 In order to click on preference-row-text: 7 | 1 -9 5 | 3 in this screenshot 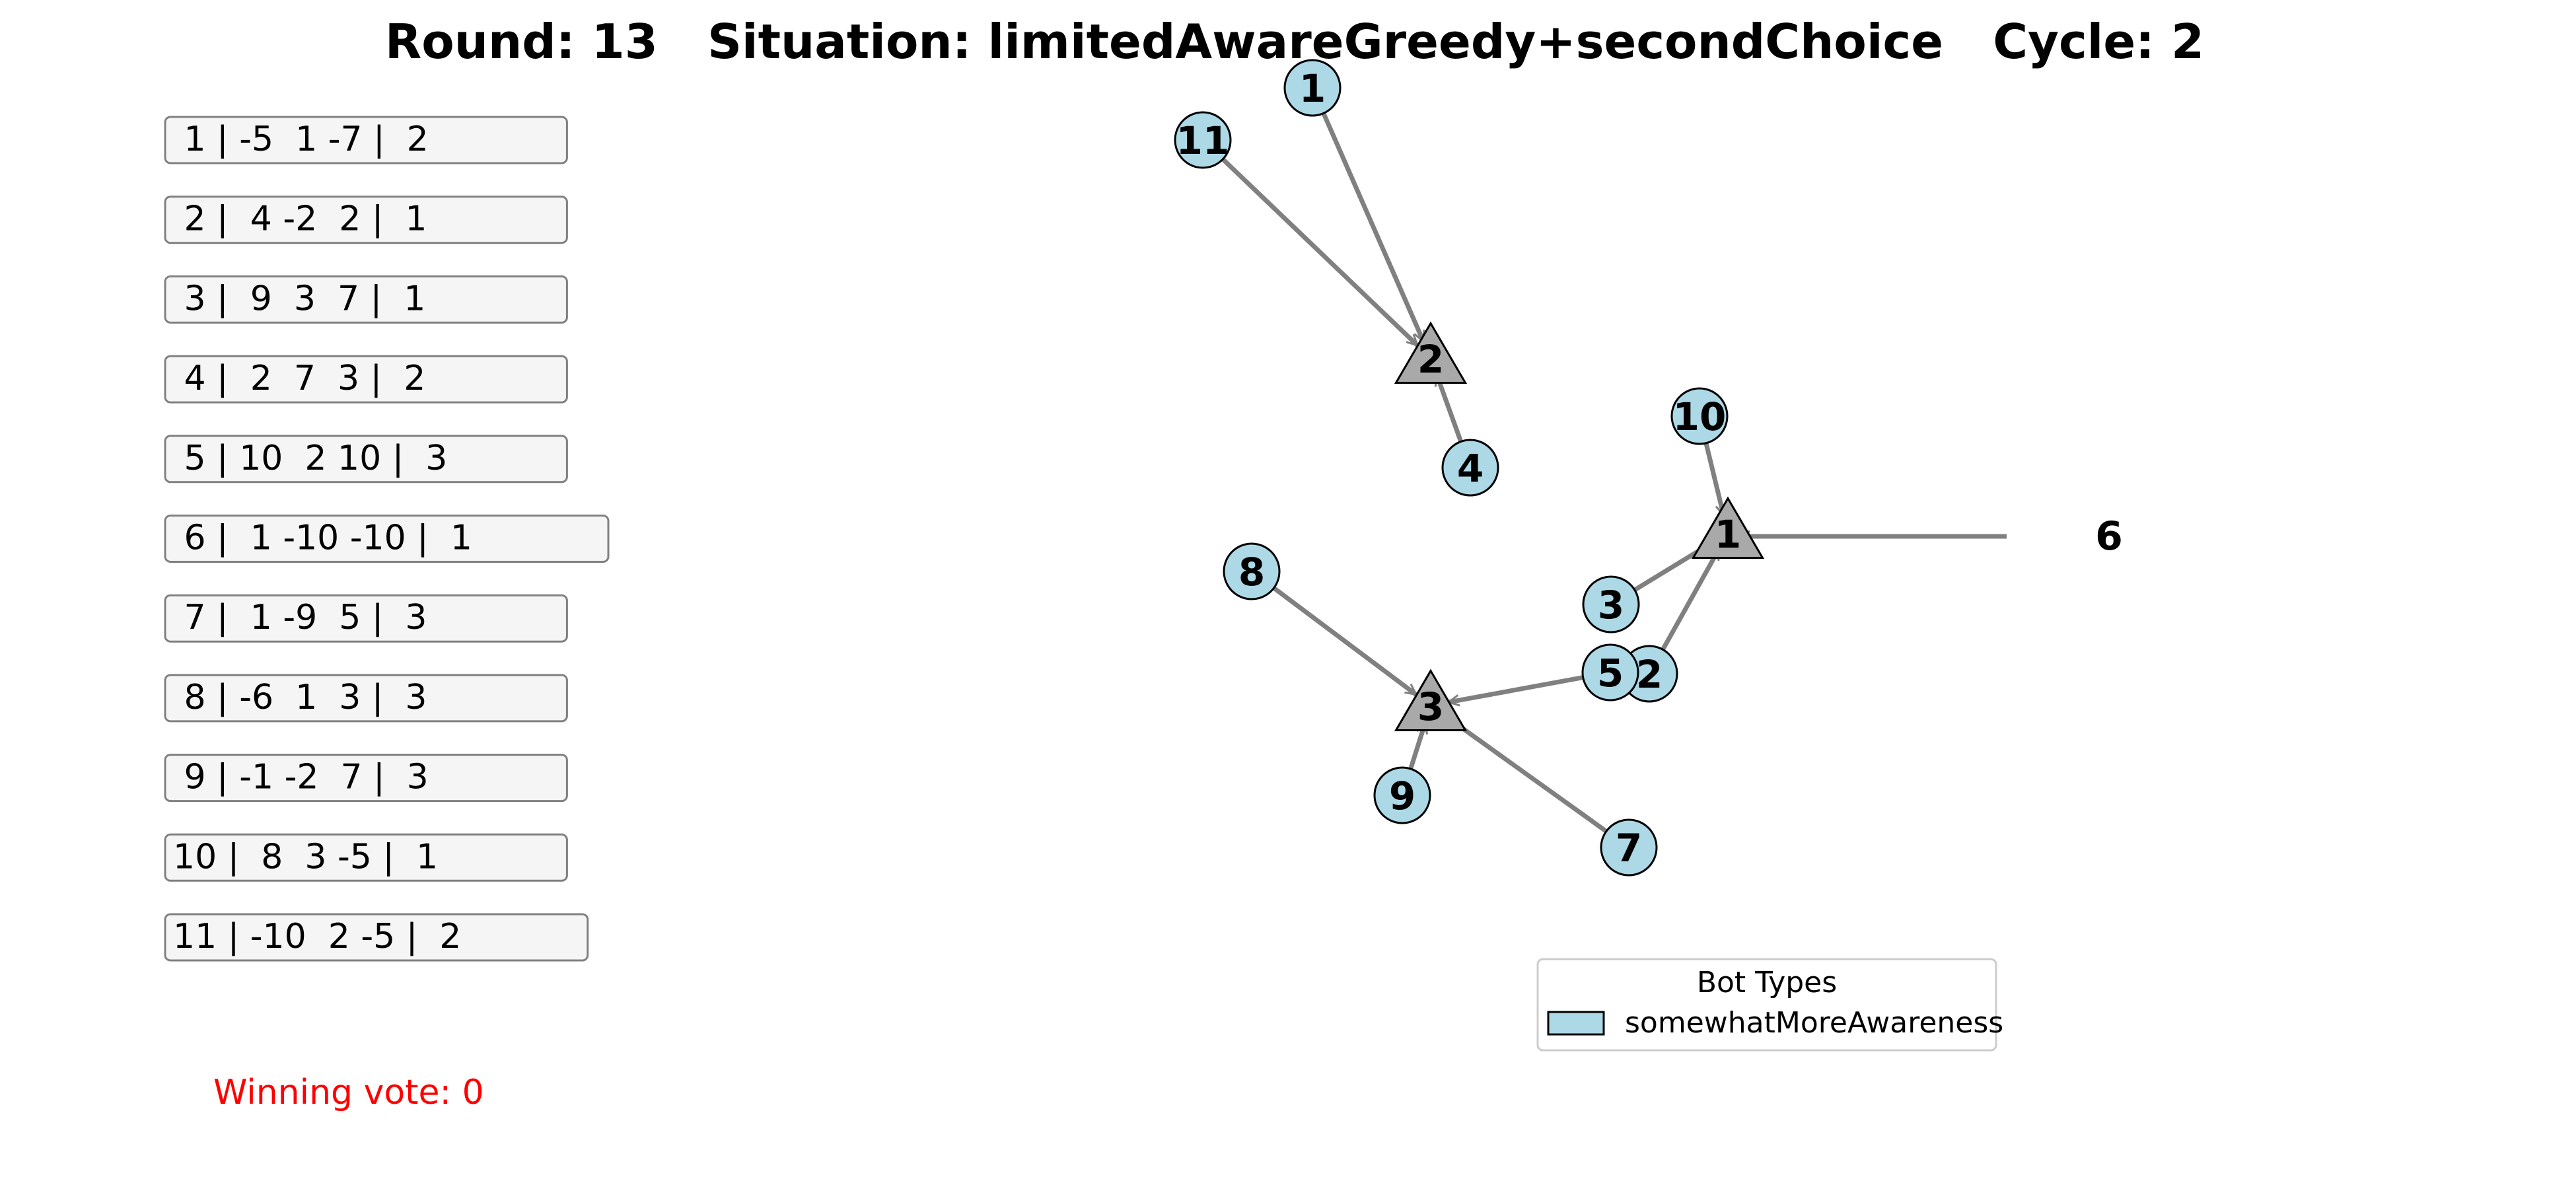, I will do `click(300, 617)`.